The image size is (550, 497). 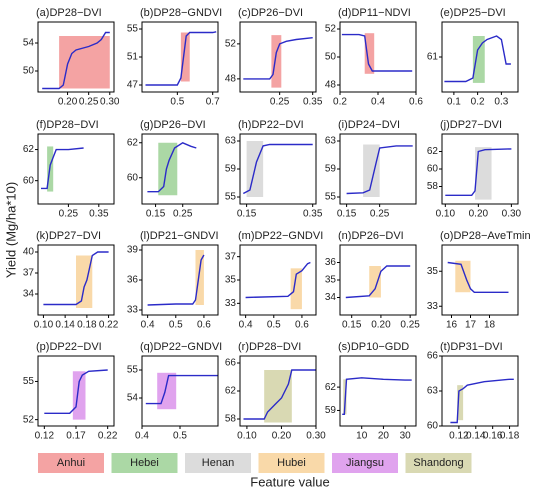 I want to click on panel-title: (d)DP11−NDVI, so click(x=374, y=13).